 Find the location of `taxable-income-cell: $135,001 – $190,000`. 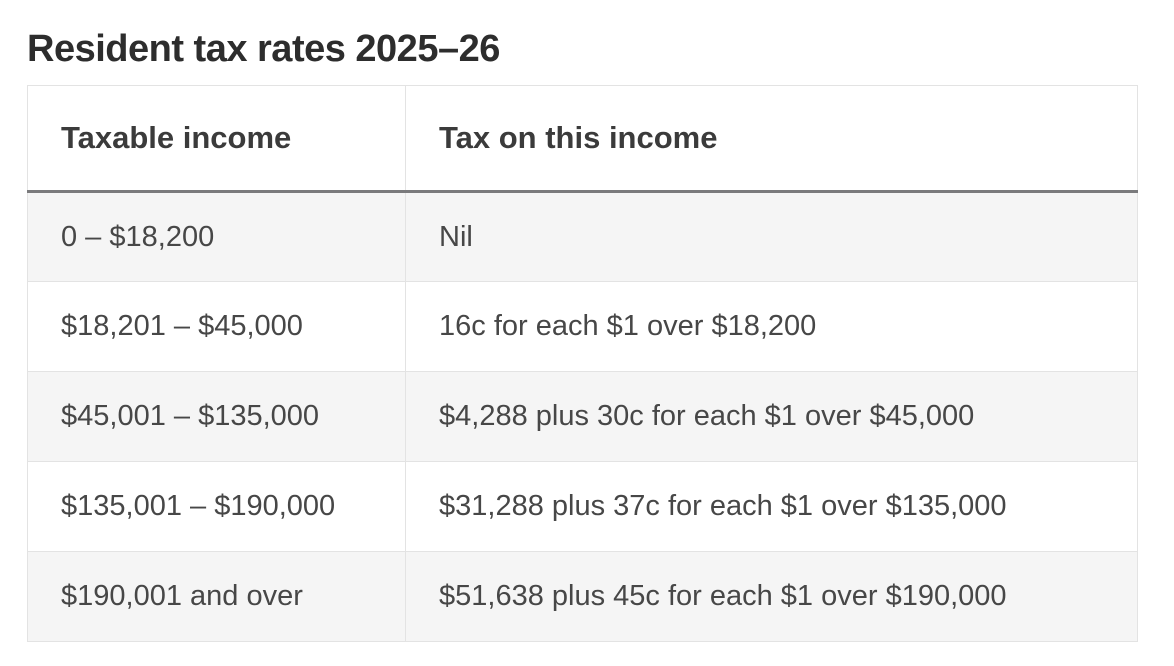

taxable-income-cell: $135,001 – $190,000 is located at coordinates (216, 506).